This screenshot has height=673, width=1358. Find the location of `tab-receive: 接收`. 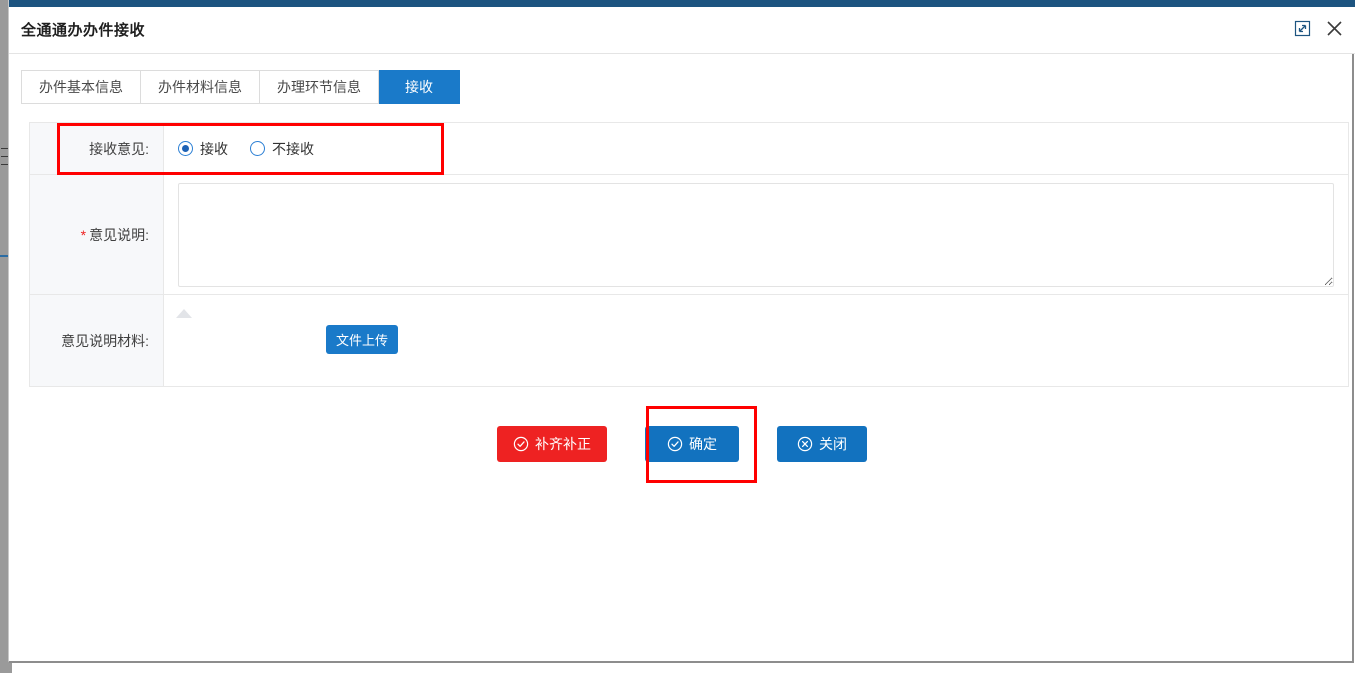

tab-receive: 接收 is located at coordinates (419, 87).